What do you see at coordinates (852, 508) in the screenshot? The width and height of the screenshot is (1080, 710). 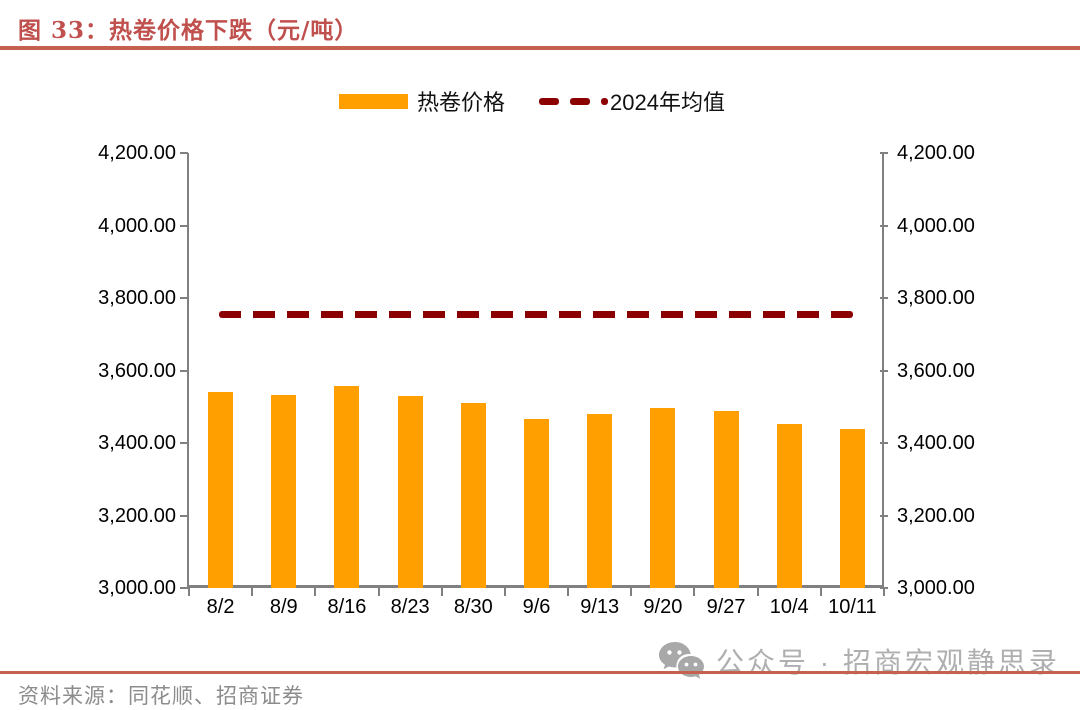 I see `bar-10/11` at bounding box center [852, 508].